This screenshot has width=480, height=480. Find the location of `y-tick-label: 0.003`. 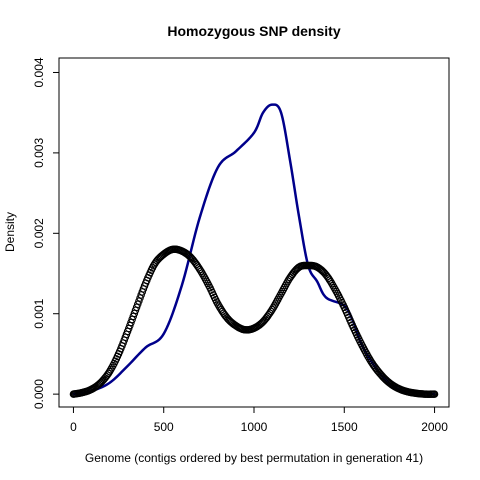

y-tick-label: 0.003 is located at coordinates (39, 153).